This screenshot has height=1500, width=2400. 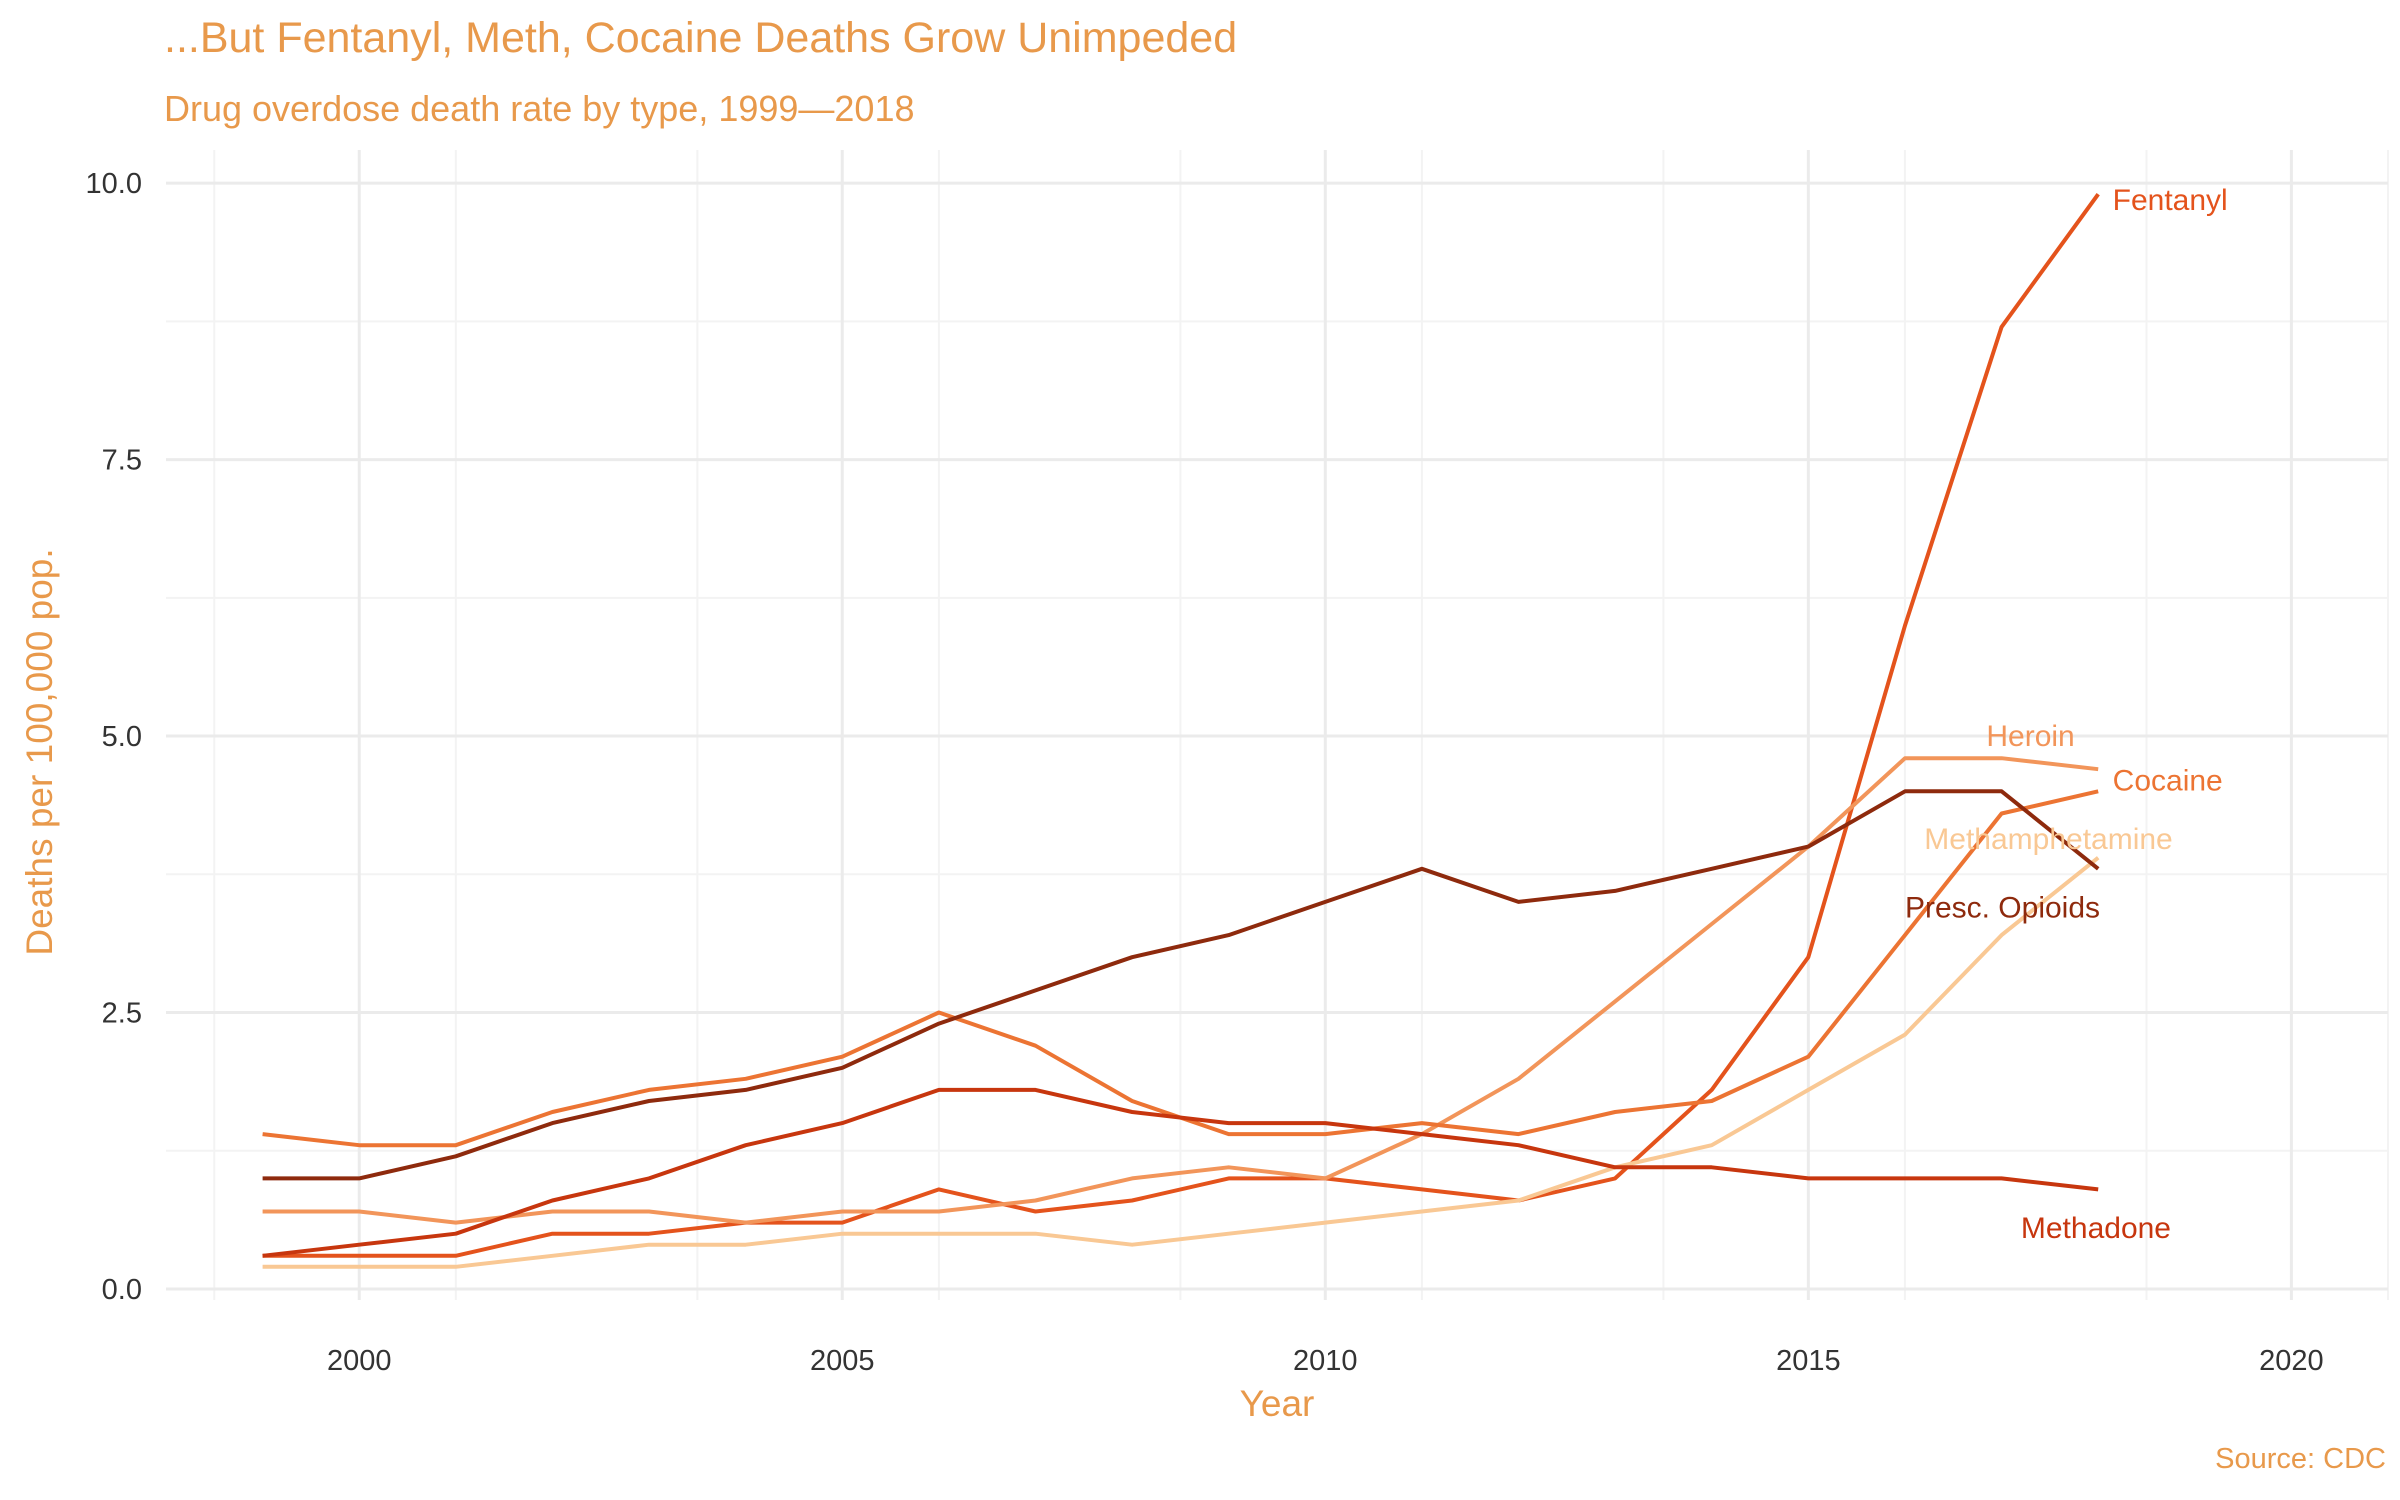 I want to click on y-axis-title: Deaths per 100,000 pop., so click(x=39, y=751).